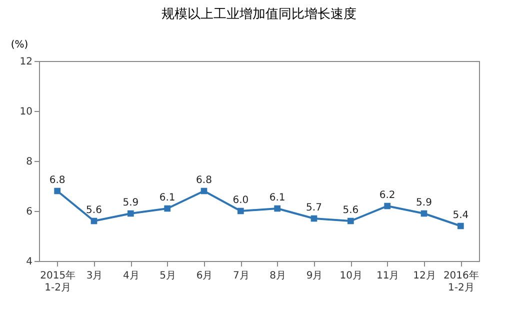 The height and width of the screenshot is (336, 522). Describe the element at coordinates (424, 276) in the screenshot. I see `x-tick-label: 12月` at that location.